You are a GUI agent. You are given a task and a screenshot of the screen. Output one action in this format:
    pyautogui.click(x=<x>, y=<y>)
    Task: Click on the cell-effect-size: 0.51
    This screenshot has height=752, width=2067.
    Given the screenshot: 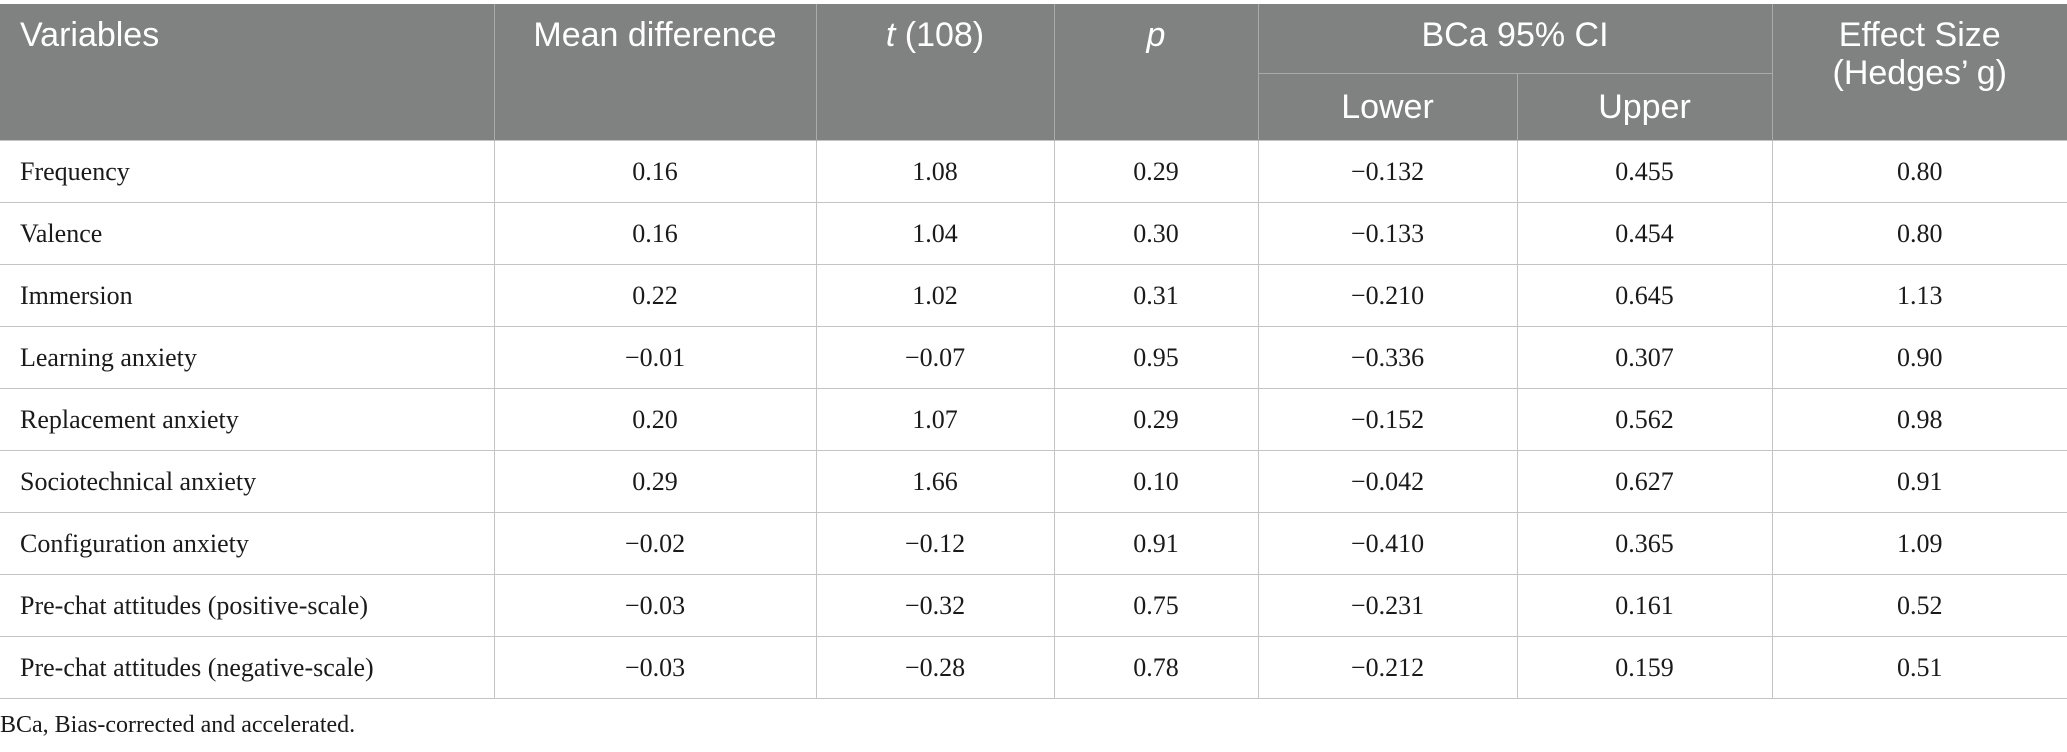 What is the action you would take?
    pyautogui.click(x=1919, y=667)
    